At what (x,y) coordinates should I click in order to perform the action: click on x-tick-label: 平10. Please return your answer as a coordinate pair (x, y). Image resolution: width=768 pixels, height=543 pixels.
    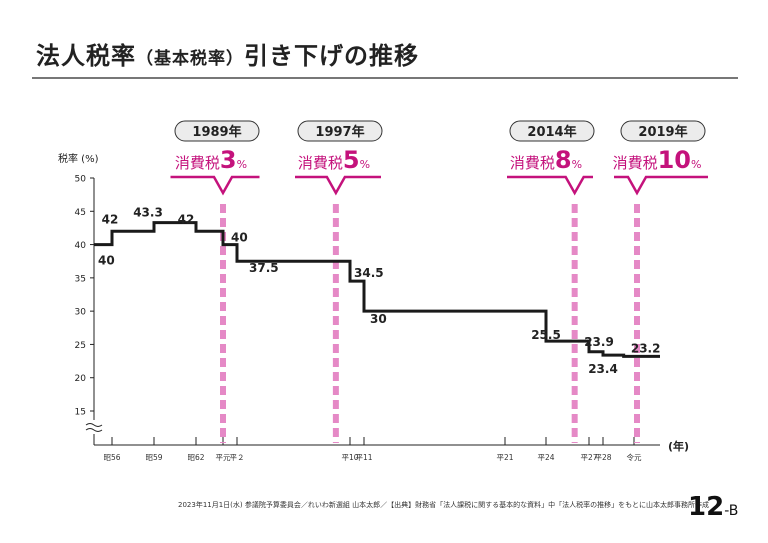
    Looking at the image, I should click on (349, 457).